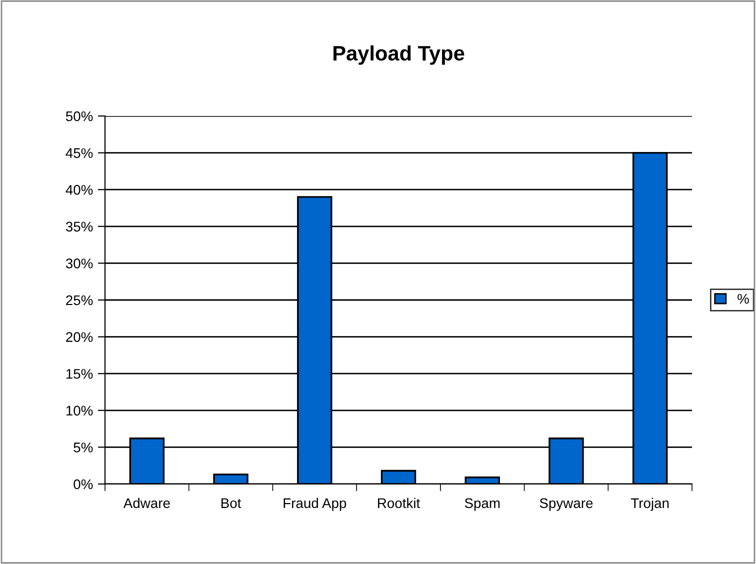  What do you see at coordinates (79, 337) in the screenshot?
I see `y-tick-label: 20%` at bounding box center [79, 337].